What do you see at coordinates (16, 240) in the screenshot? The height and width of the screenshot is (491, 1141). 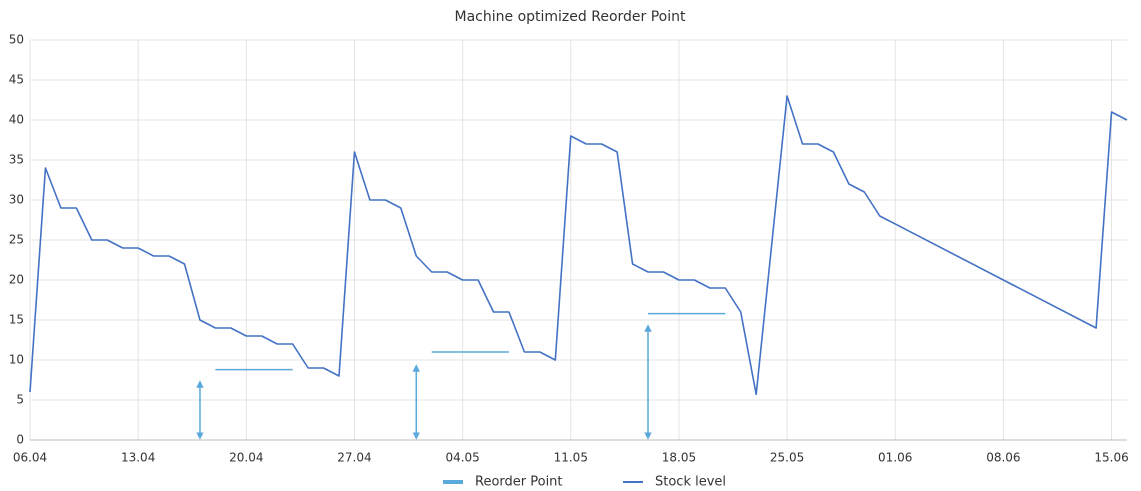 I see `y-tick-label: 25` at bounding box center [16, 240].